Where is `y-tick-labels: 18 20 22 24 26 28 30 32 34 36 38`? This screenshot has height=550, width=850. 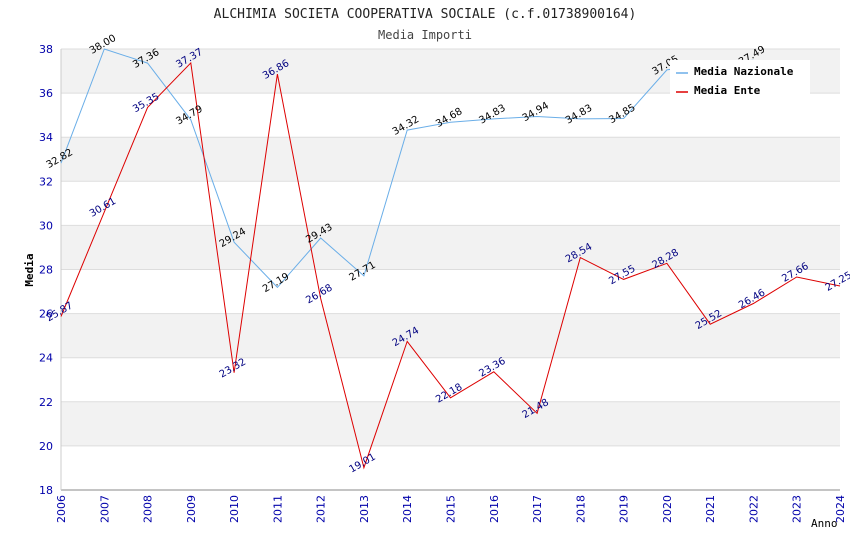
y-tick-labels: 18 20 22 24 26 28 30 32 34 36 38 is located at coordinates (46, 270).